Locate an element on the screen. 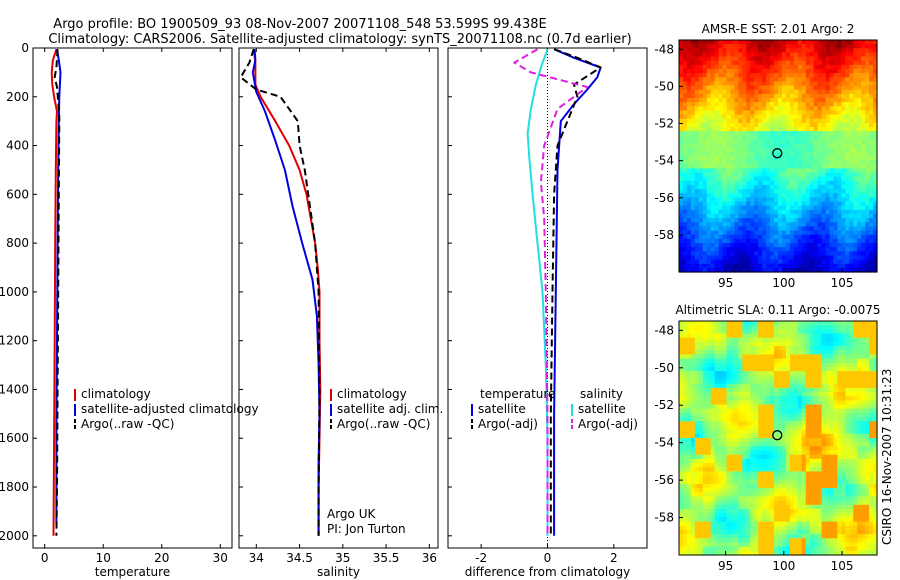 The image size is (900, 580). y-tick-label: 800 is located at coordinates (17, 243).